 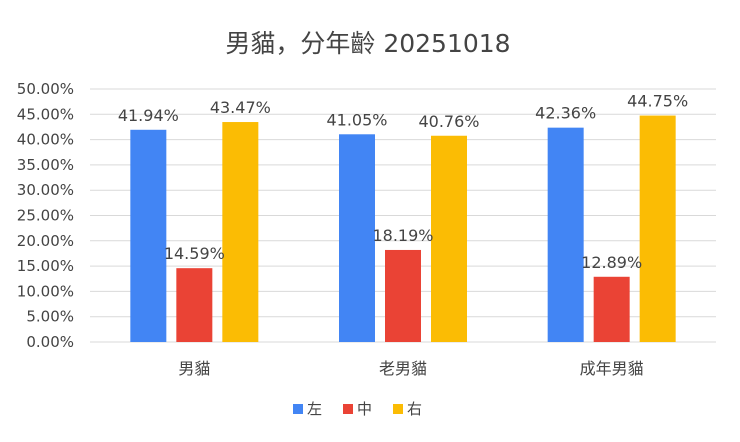 What do you see at coordinates (449, 238) in the screenshot?
I see `bar-右-老男貓` at bounding box center [449, 238].